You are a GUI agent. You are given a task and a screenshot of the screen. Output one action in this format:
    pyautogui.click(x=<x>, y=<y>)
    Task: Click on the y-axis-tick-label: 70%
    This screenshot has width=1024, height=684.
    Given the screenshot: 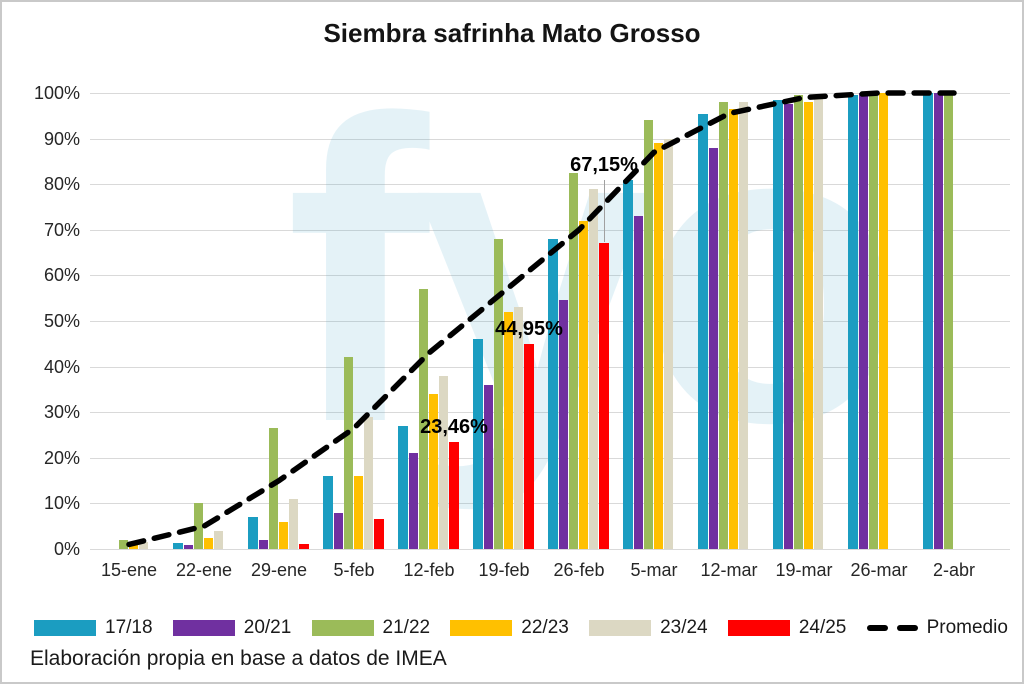 What is the action you would take?
    pyautogui.click(x=61, y=229)
    